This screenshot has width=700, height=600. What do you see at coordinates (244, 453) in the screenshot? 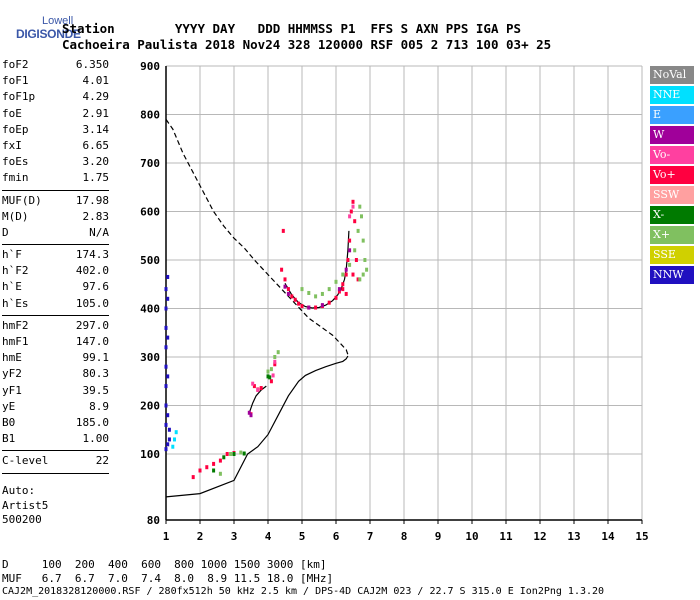
I see `data-point-X-` at bounding box center [244, 453].